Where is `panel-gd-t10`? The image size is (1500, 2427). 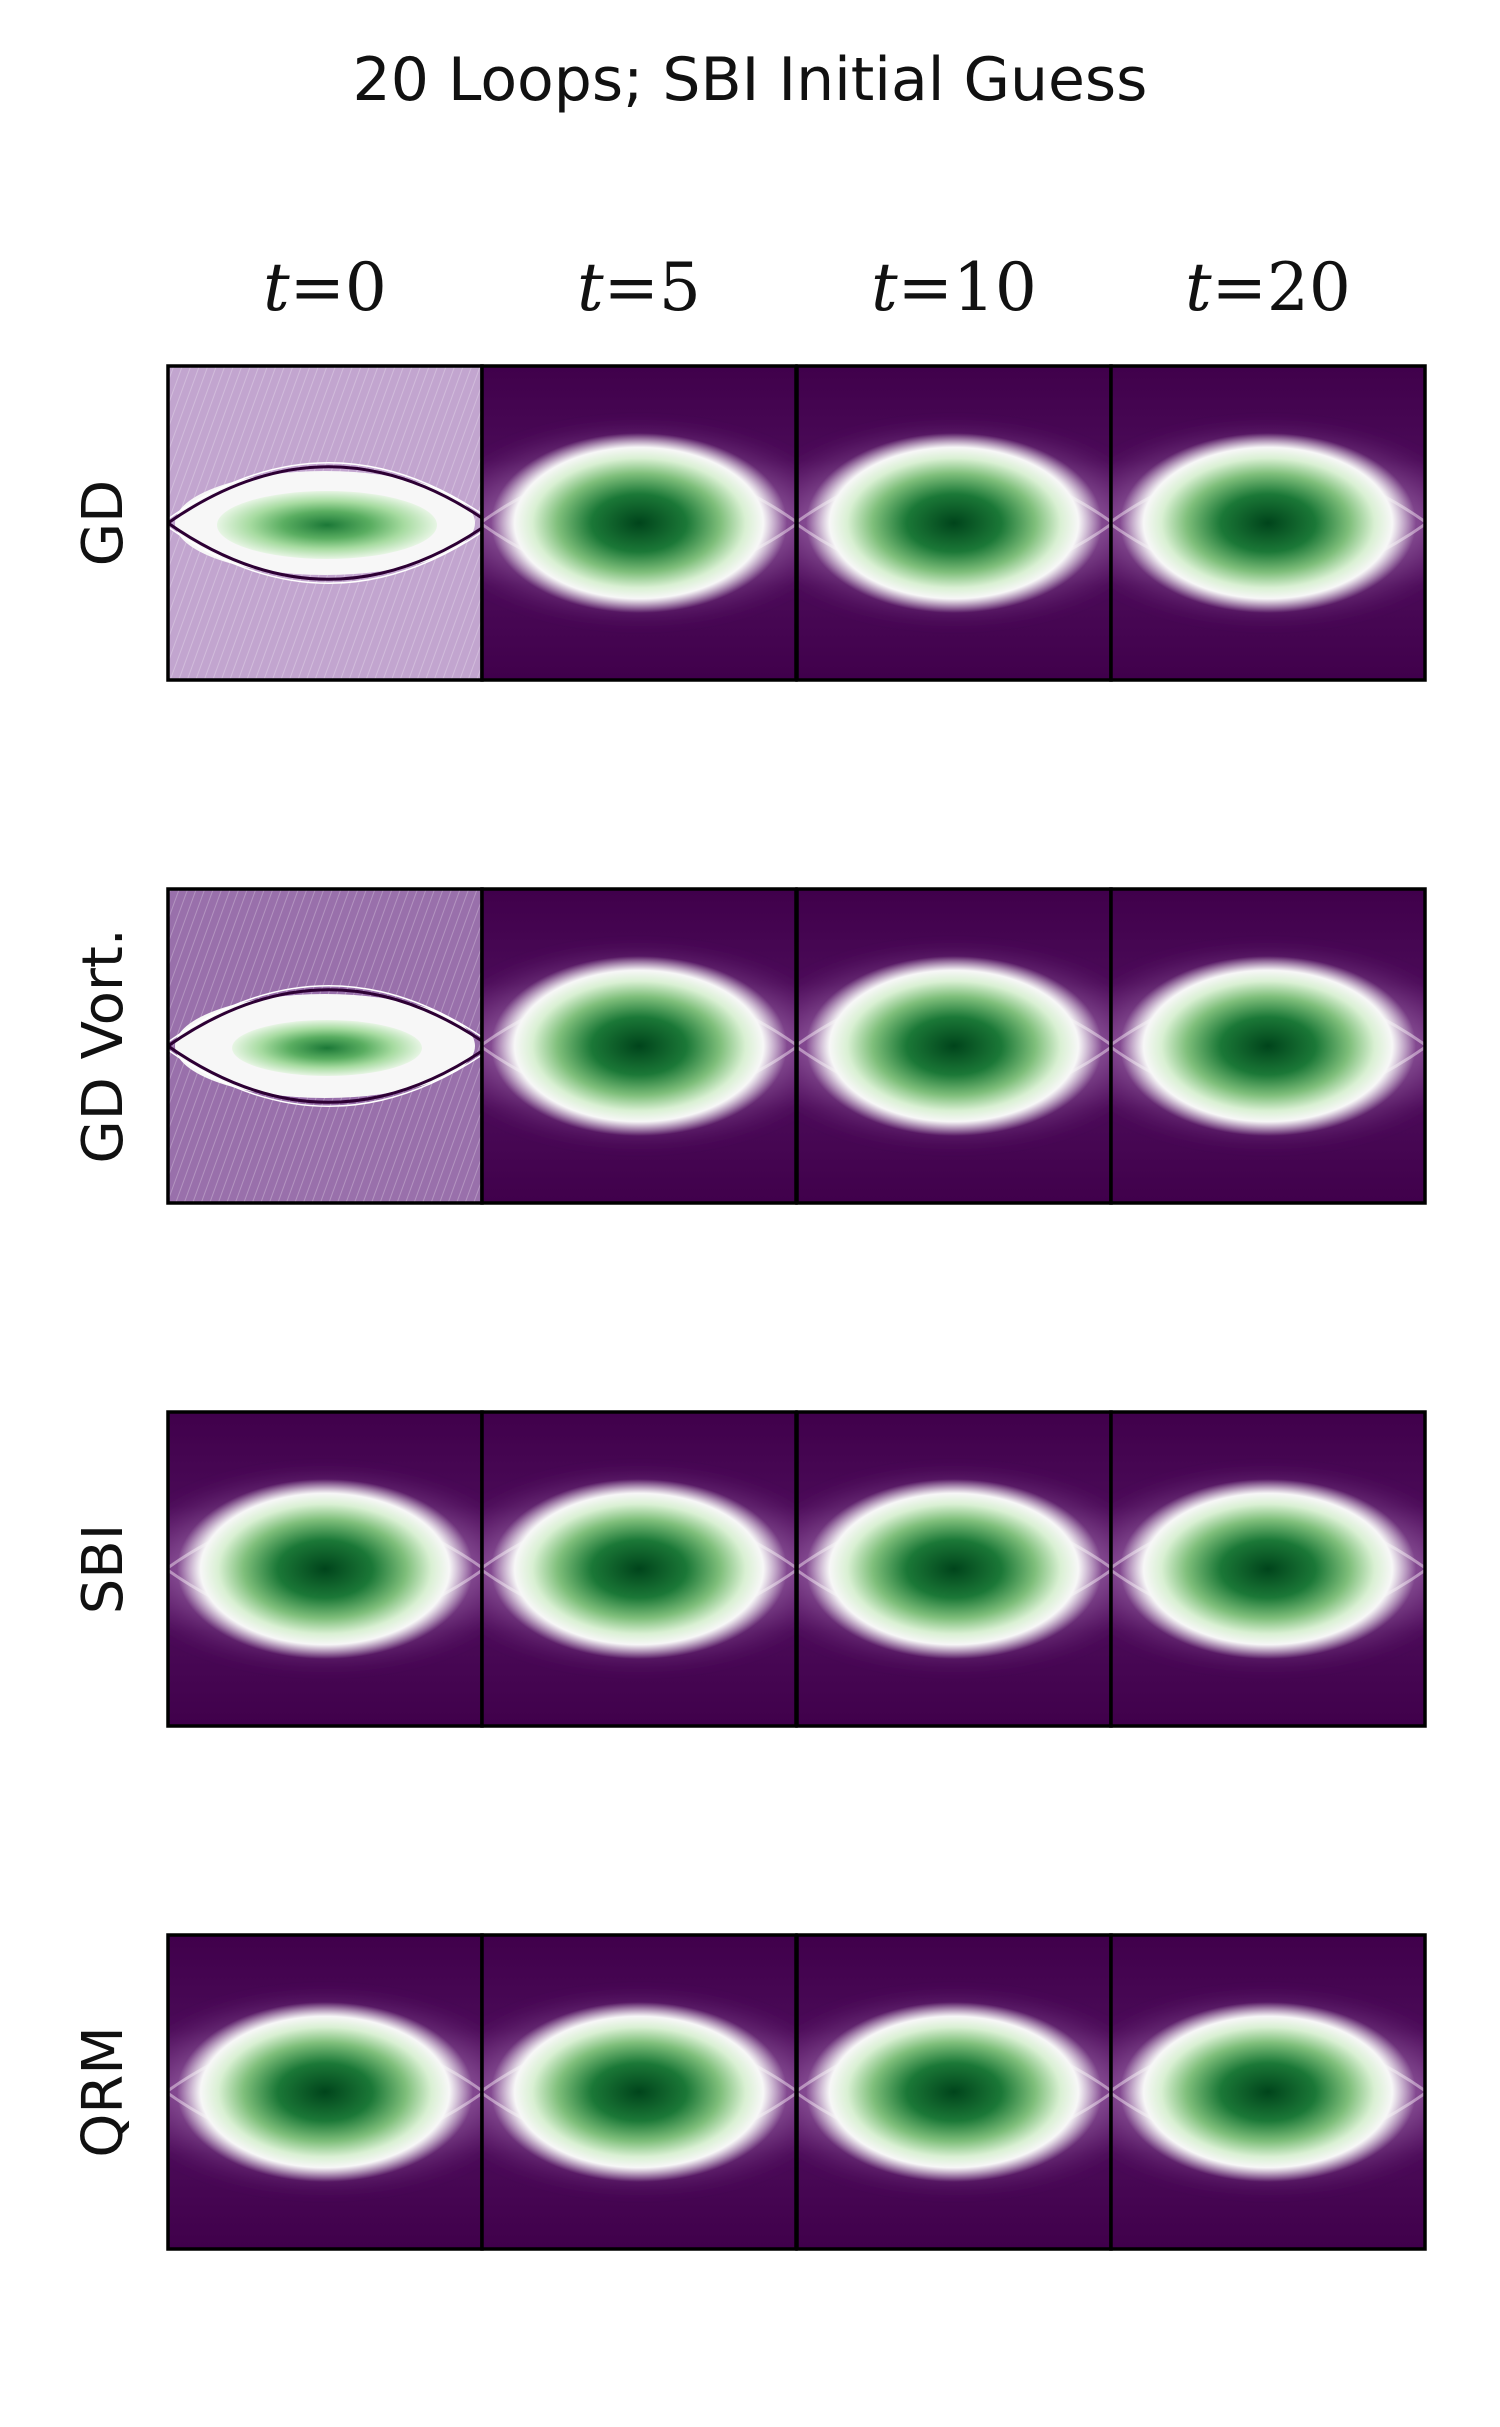
panel-gd-t10 is located at coordinates (954, 523).